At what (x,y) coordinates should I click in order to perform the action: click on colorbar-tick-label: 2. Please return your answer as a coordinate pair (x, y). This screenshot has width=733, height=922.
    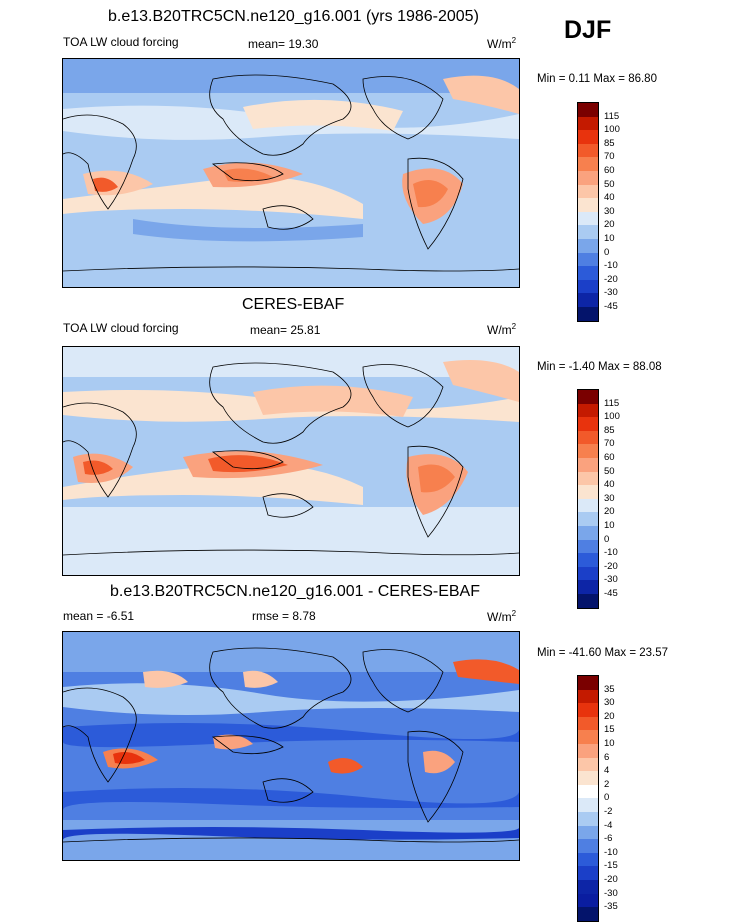
    Looking at the image, I should click on (607, 784).